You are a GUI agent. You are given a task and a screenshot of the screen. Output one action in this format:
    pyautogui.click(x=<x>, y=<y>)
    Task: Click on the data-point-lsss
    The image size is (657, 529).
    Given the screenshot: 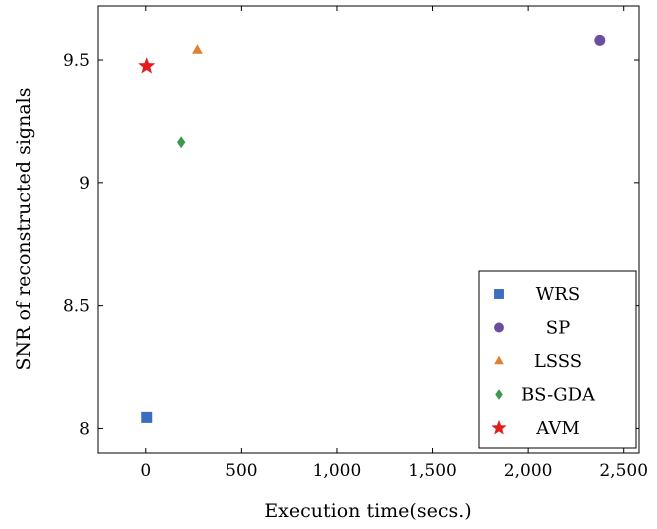 What is the action you would take?
    pyautogui.click(x=197, y=49)
    